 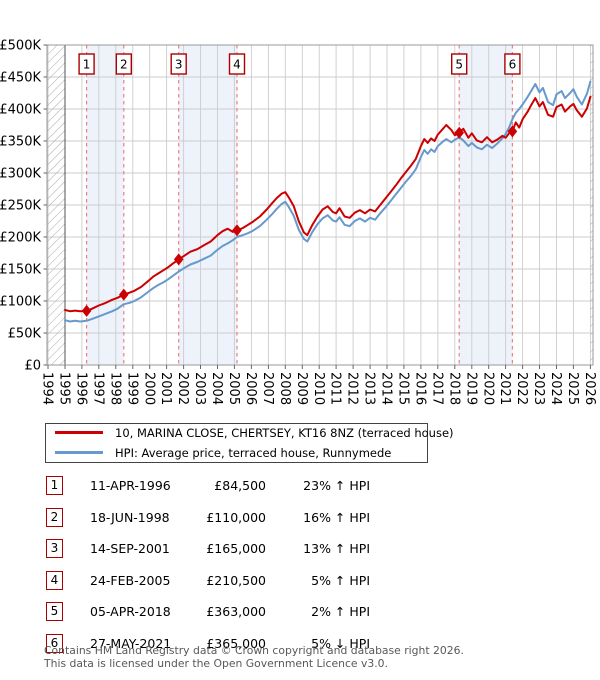 I want to click on property-line-sample-icon, so click(x=79, y=432).